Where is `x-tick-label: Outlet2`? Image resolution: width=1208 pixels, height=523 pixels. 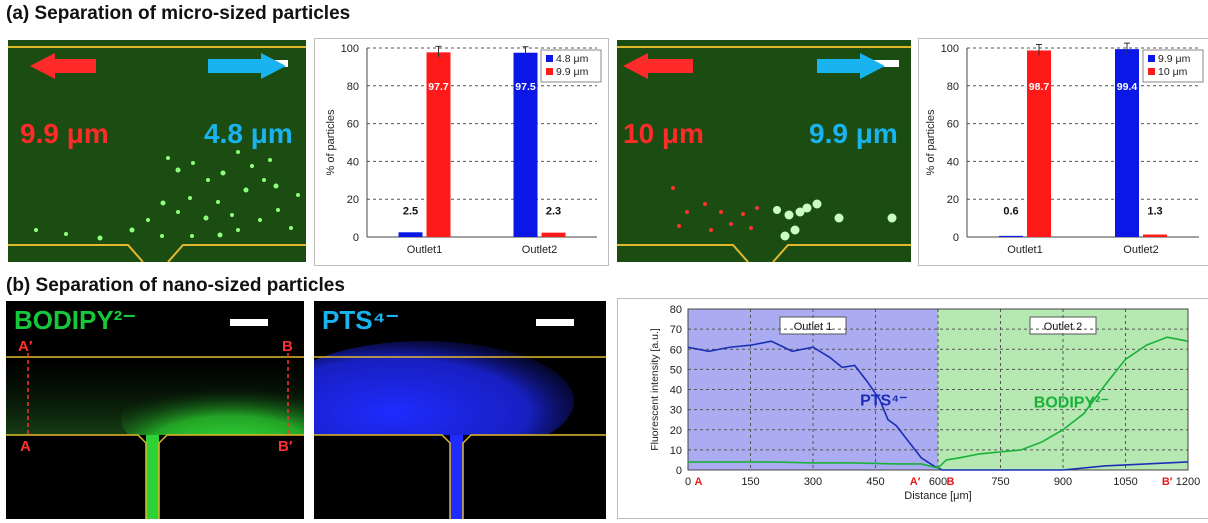
x-tick-label: Outlet2 is located at coordinates (1140, 250).